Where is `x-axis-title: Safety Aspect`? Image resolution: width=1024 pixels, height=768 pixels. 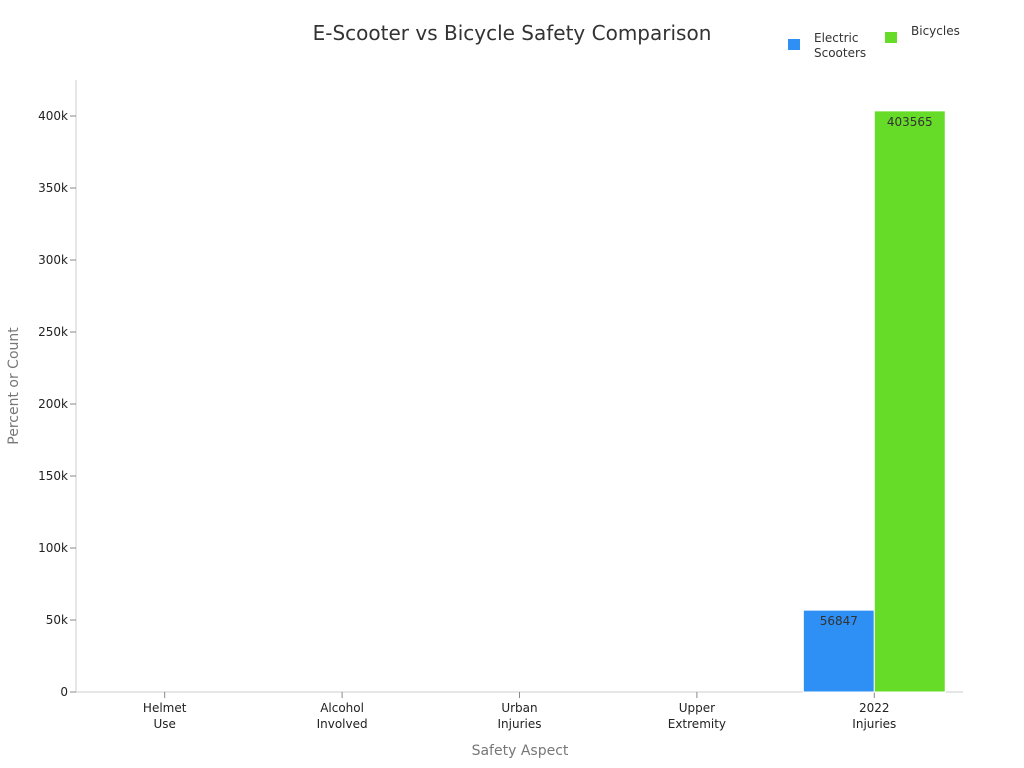
x-axis-title: Safety Aspect is located at coordinates (520, 751).